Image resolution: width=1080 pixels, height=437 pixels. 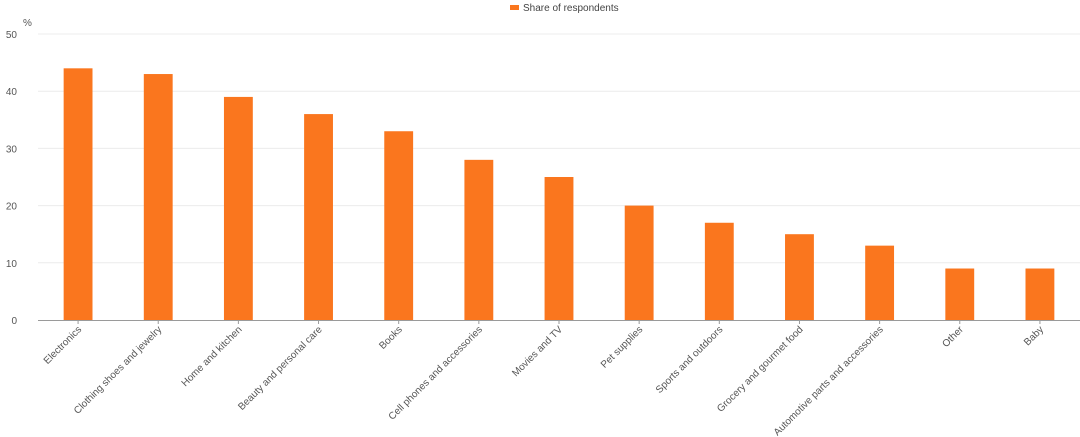 What do you see at coordinates (12, 92) in the screenshot?
I see `y-tick-label: 40` at bounding box center [12, 92].